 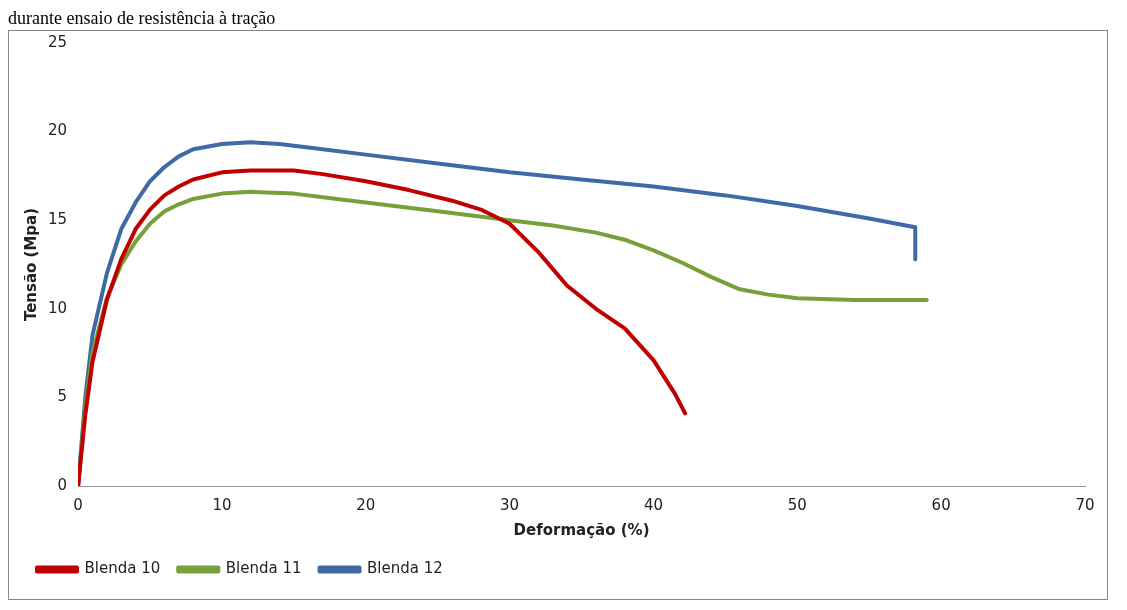 What do you see at coordinates (57, 219) in the screenshot?
I see `y-tick-label: 15` at bounding box center [57, 219].